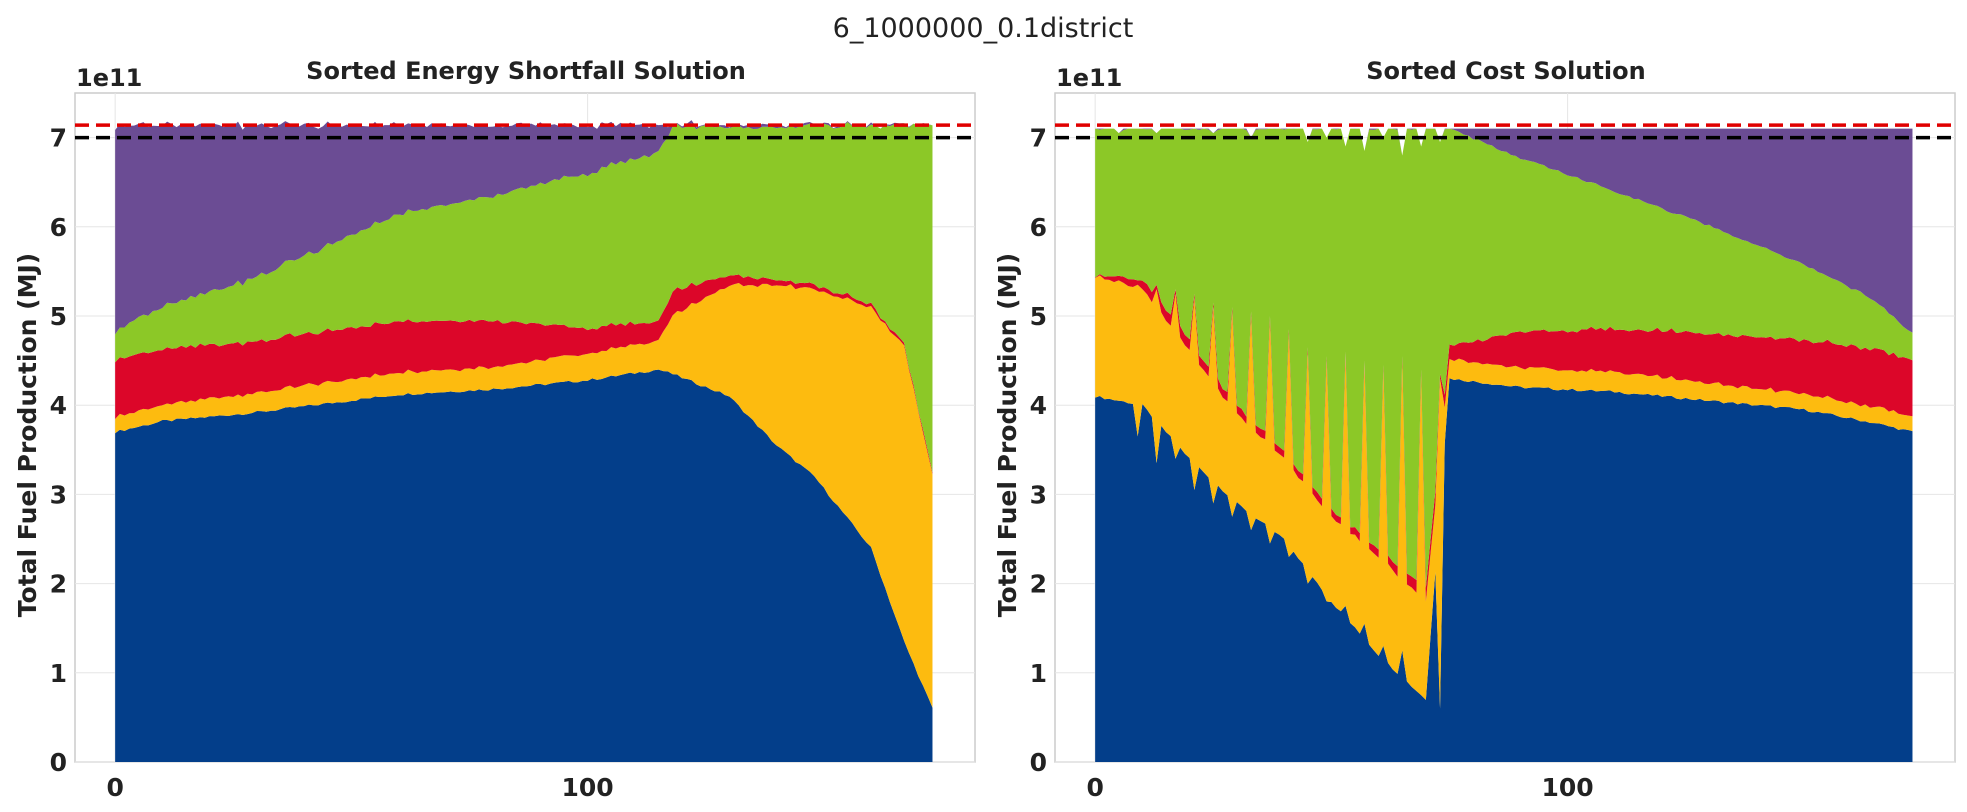 This screenshot has width=1967, height=812. What do you see at coordinates (526, 71) in the screenshot?
I see `left-chart-title: Sorted Energy Shortfall Solution` at bounding box center [526, 71].